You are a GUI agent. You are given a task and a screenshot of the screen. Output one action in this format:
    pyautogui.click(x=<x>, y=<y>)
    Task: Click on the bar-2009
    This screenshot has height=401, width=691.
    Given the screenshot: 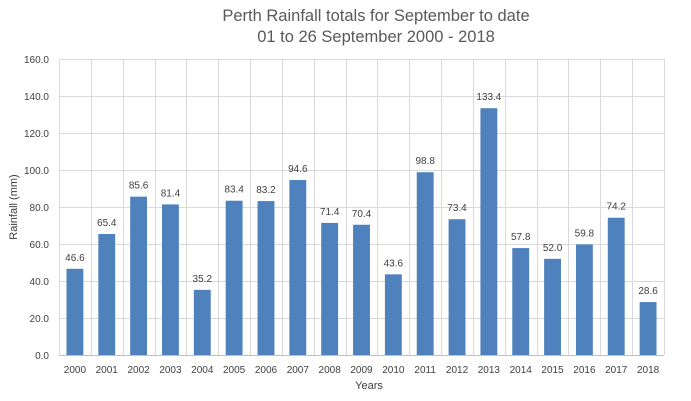 What is the action you would take?
    pyautogui.click(x=361, y=289)
    